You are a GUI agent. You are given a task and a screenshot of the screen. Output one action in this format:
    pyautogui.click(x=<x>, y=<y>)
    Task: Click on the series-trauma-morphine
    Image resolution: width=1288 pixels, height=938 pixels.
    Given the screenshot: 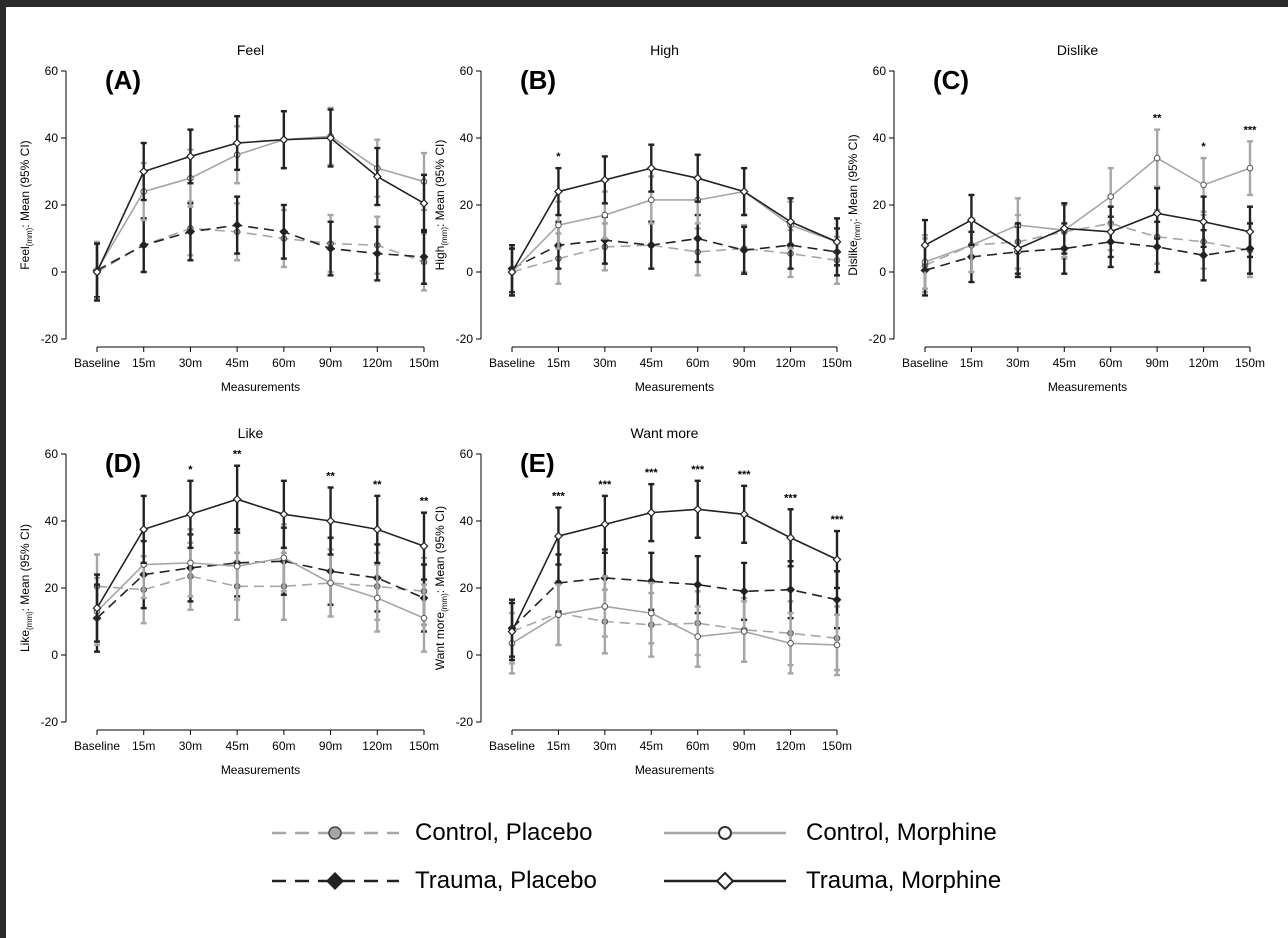 What is the action you would take?
    pyautogui.click(x=1087, y=231)
    